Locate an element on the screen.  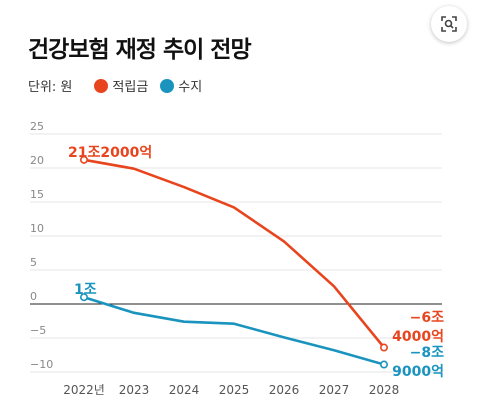
y-tick-label: −10 is located at coordinates (41, 364).